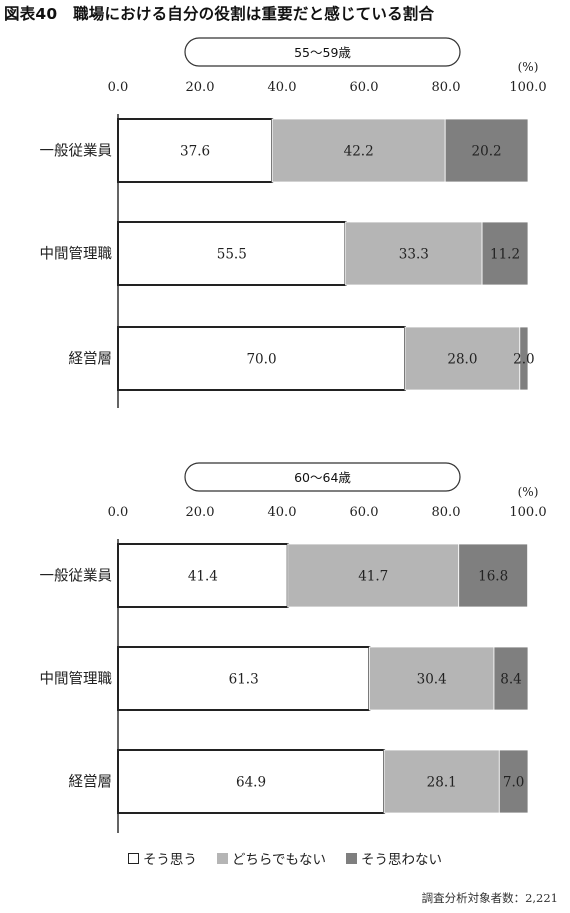 The width and height of the screenshot is (570, 913). Describe the element at coordinates (528, 67) in the screenshot. I see `panel1-unit-label: (%)` at that location.